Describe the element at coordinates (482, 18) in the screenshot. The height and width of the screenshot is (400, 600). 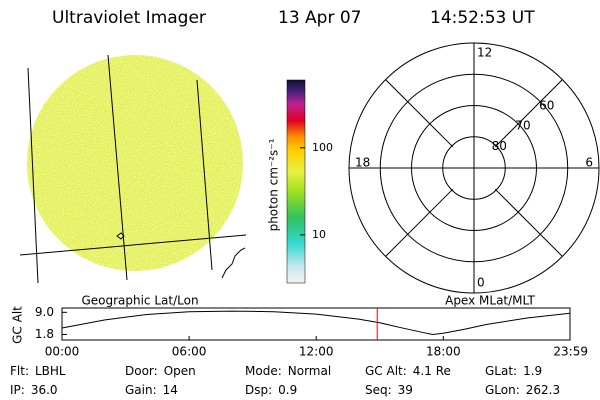
I see `time: 14:52:53 UT` at that location.